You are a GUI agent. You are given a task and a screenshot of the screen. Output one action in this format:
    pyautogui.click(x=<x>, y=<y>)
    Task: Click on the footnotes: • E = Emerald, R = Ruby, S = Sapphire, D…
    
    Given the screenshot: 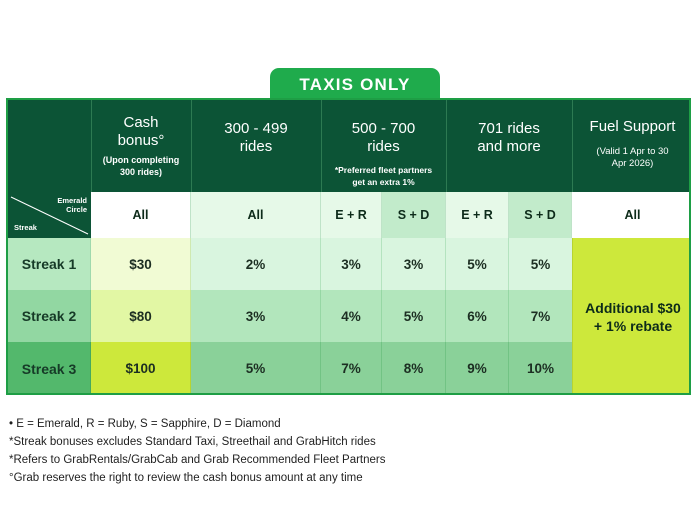 What is the action you would take?
    pyautogui.click(x=197, y=451)
    